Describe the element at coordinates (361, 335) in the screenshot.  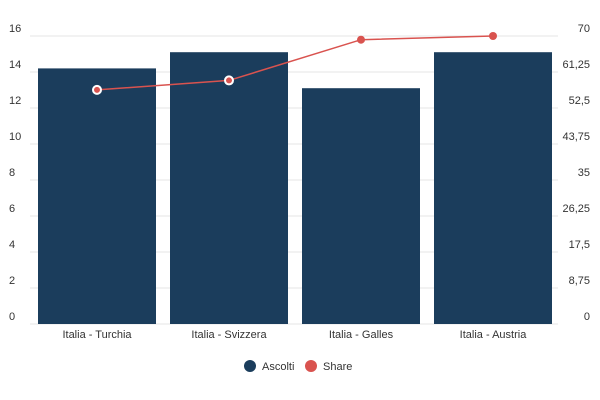
I see `category-label: Italia - Galles` at that location.